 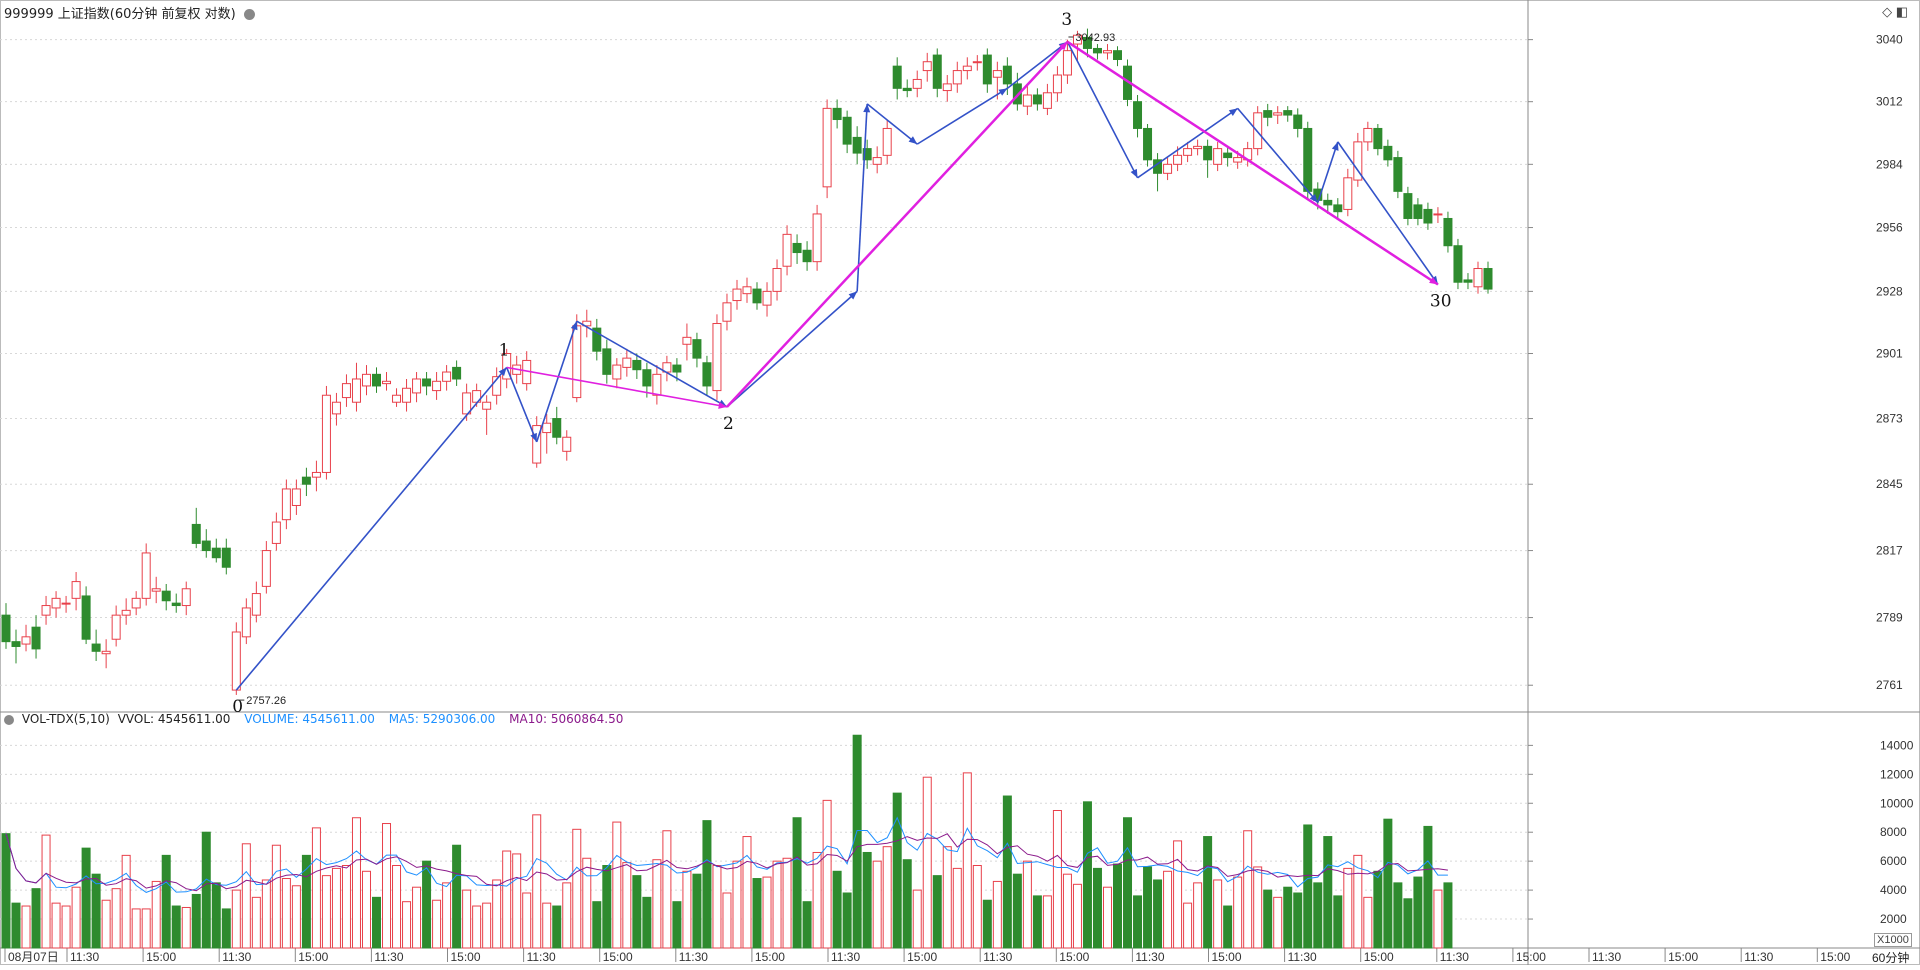 I want to click on vol-indicator-name: VOL-TDX(5,10), so click(x=65, y=719).